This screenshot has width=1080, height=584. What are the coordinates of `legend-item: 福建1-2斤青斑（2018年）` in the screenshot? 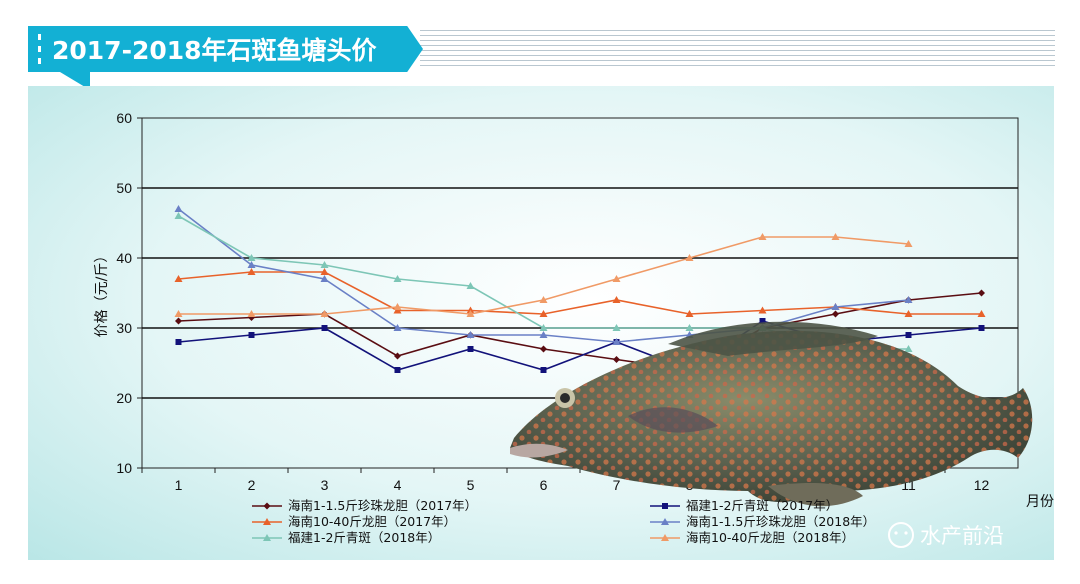 It's located at (346, 537).